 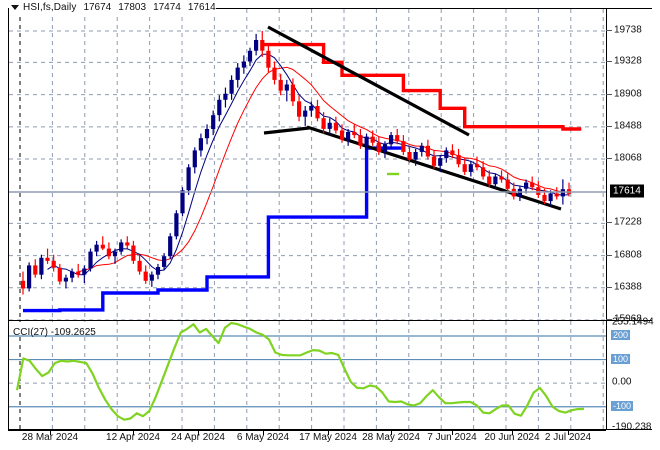 What do you see at coordinates (328, 437) in the screenshot?
I see `date-axis-tick: 17 May 2024` at bounding box center [328, 437].